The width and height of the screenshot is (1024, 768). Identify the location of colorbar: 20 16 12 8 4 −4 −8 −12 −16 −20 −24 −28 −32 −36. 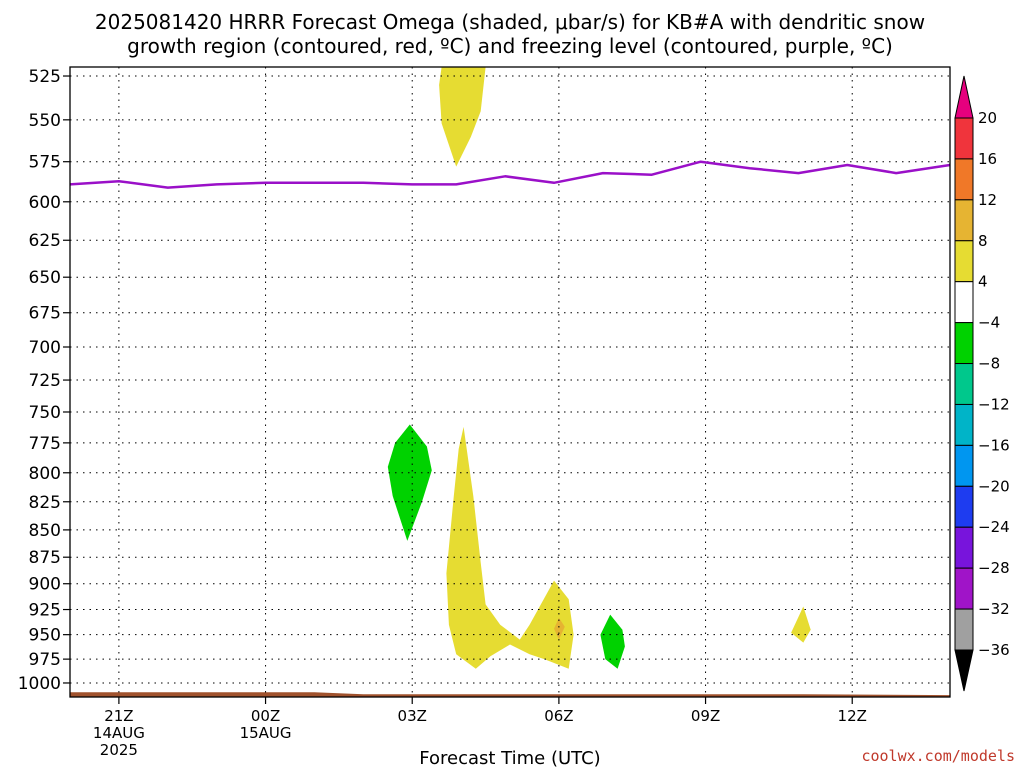
(982, 383).